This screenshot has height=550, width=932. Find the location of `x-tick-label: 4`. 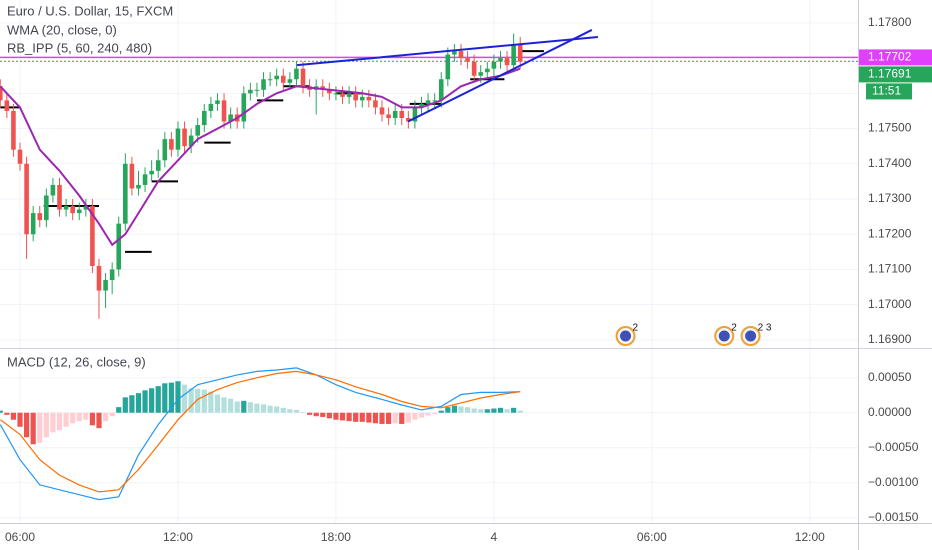

x-tick-label: 4 is located at coordinates (494, 537).